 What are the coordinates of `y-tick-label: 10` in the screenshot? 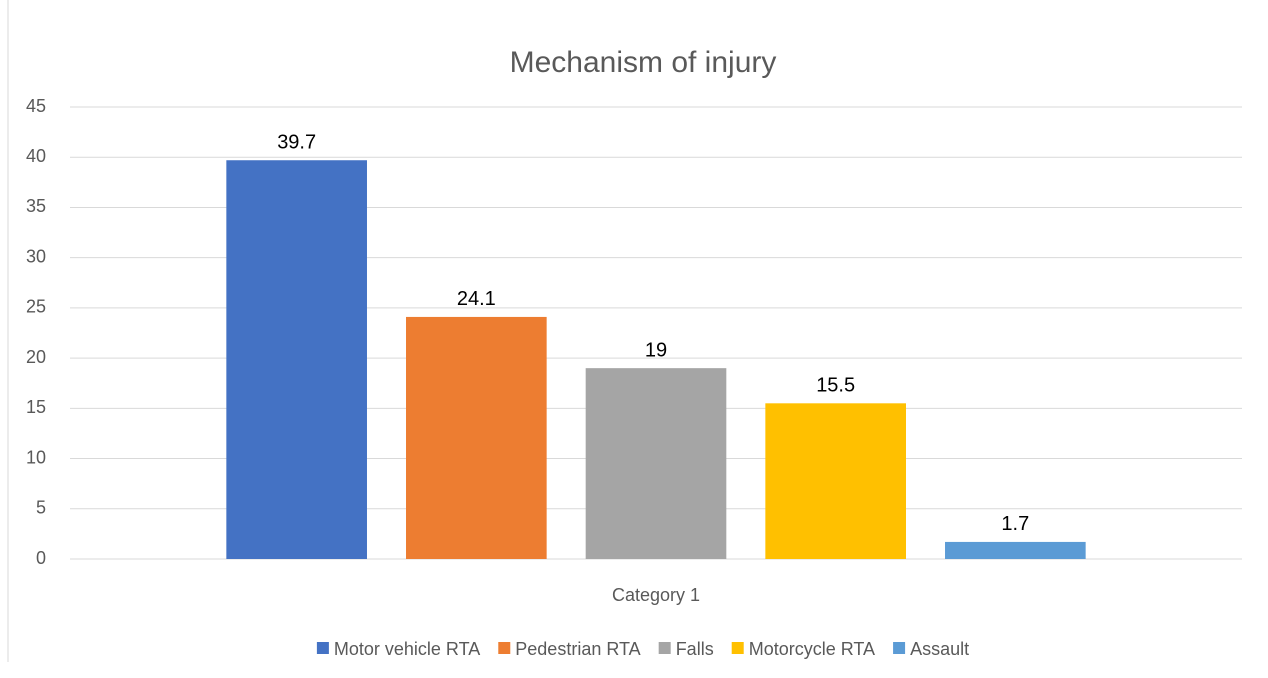 It's located at (36, 457).